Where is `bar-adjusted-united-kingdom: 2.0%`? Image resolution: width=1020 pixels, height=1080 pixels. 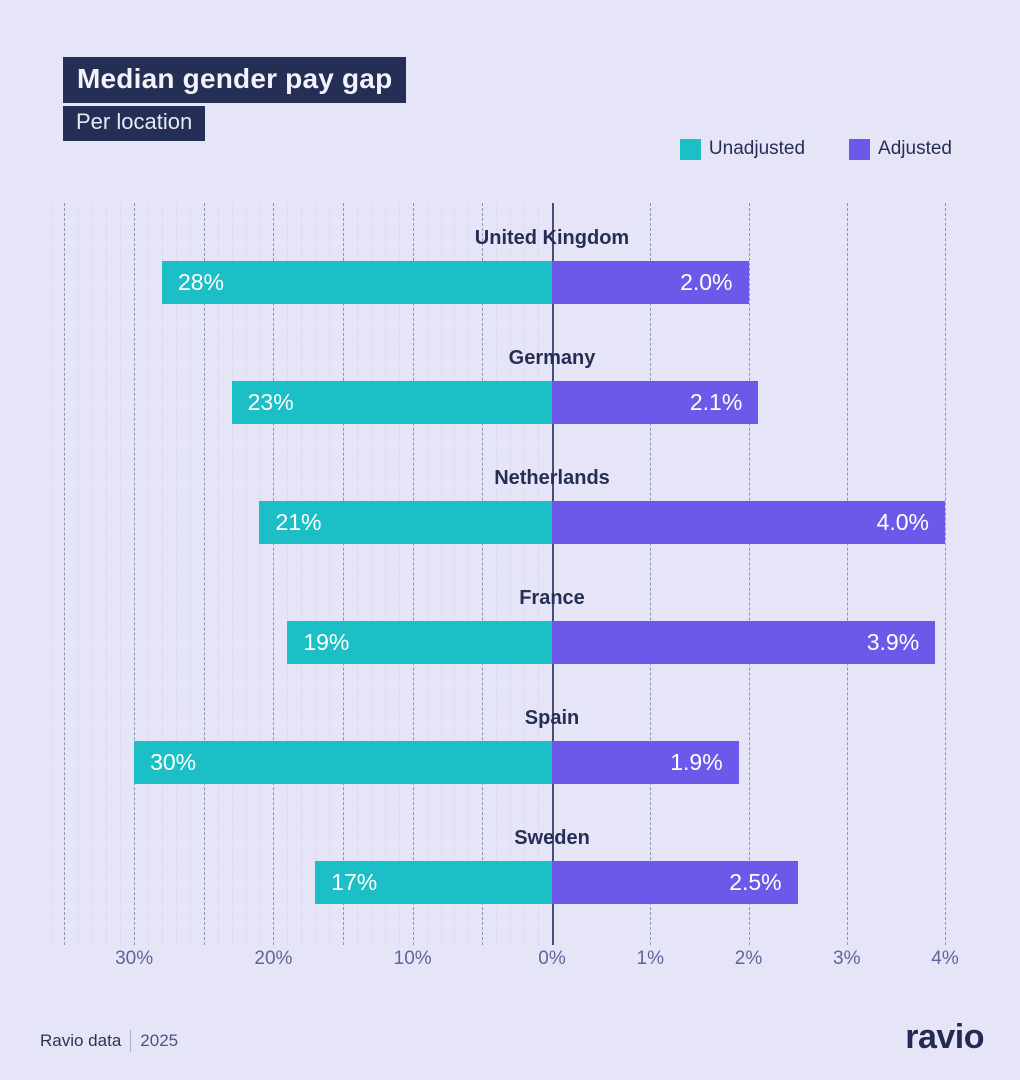
bar-adjusted-united-kingdom: 2.0% is located at coordinates (650, 282).